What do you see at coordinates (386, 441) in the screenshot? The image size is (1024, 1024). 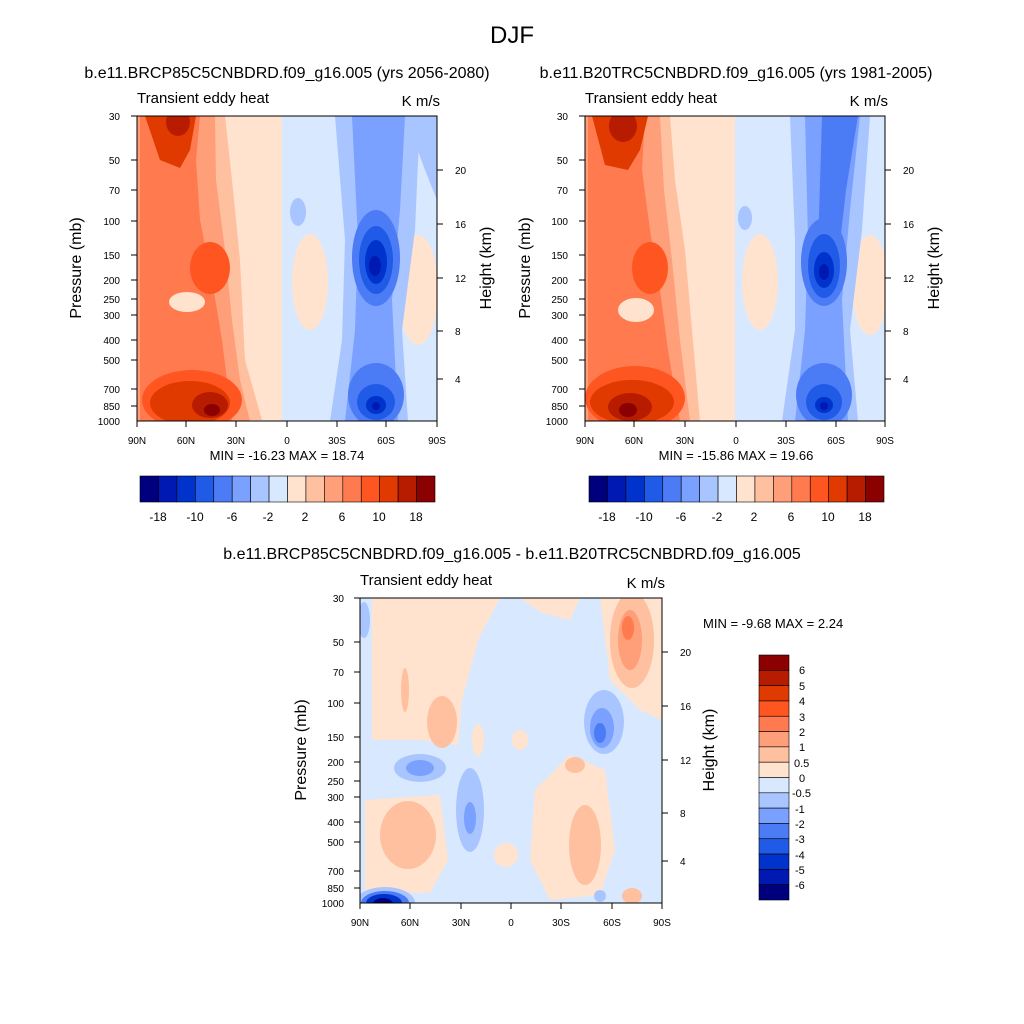 I see `x-tick-label: 60S` at bounding box center [386, 441].